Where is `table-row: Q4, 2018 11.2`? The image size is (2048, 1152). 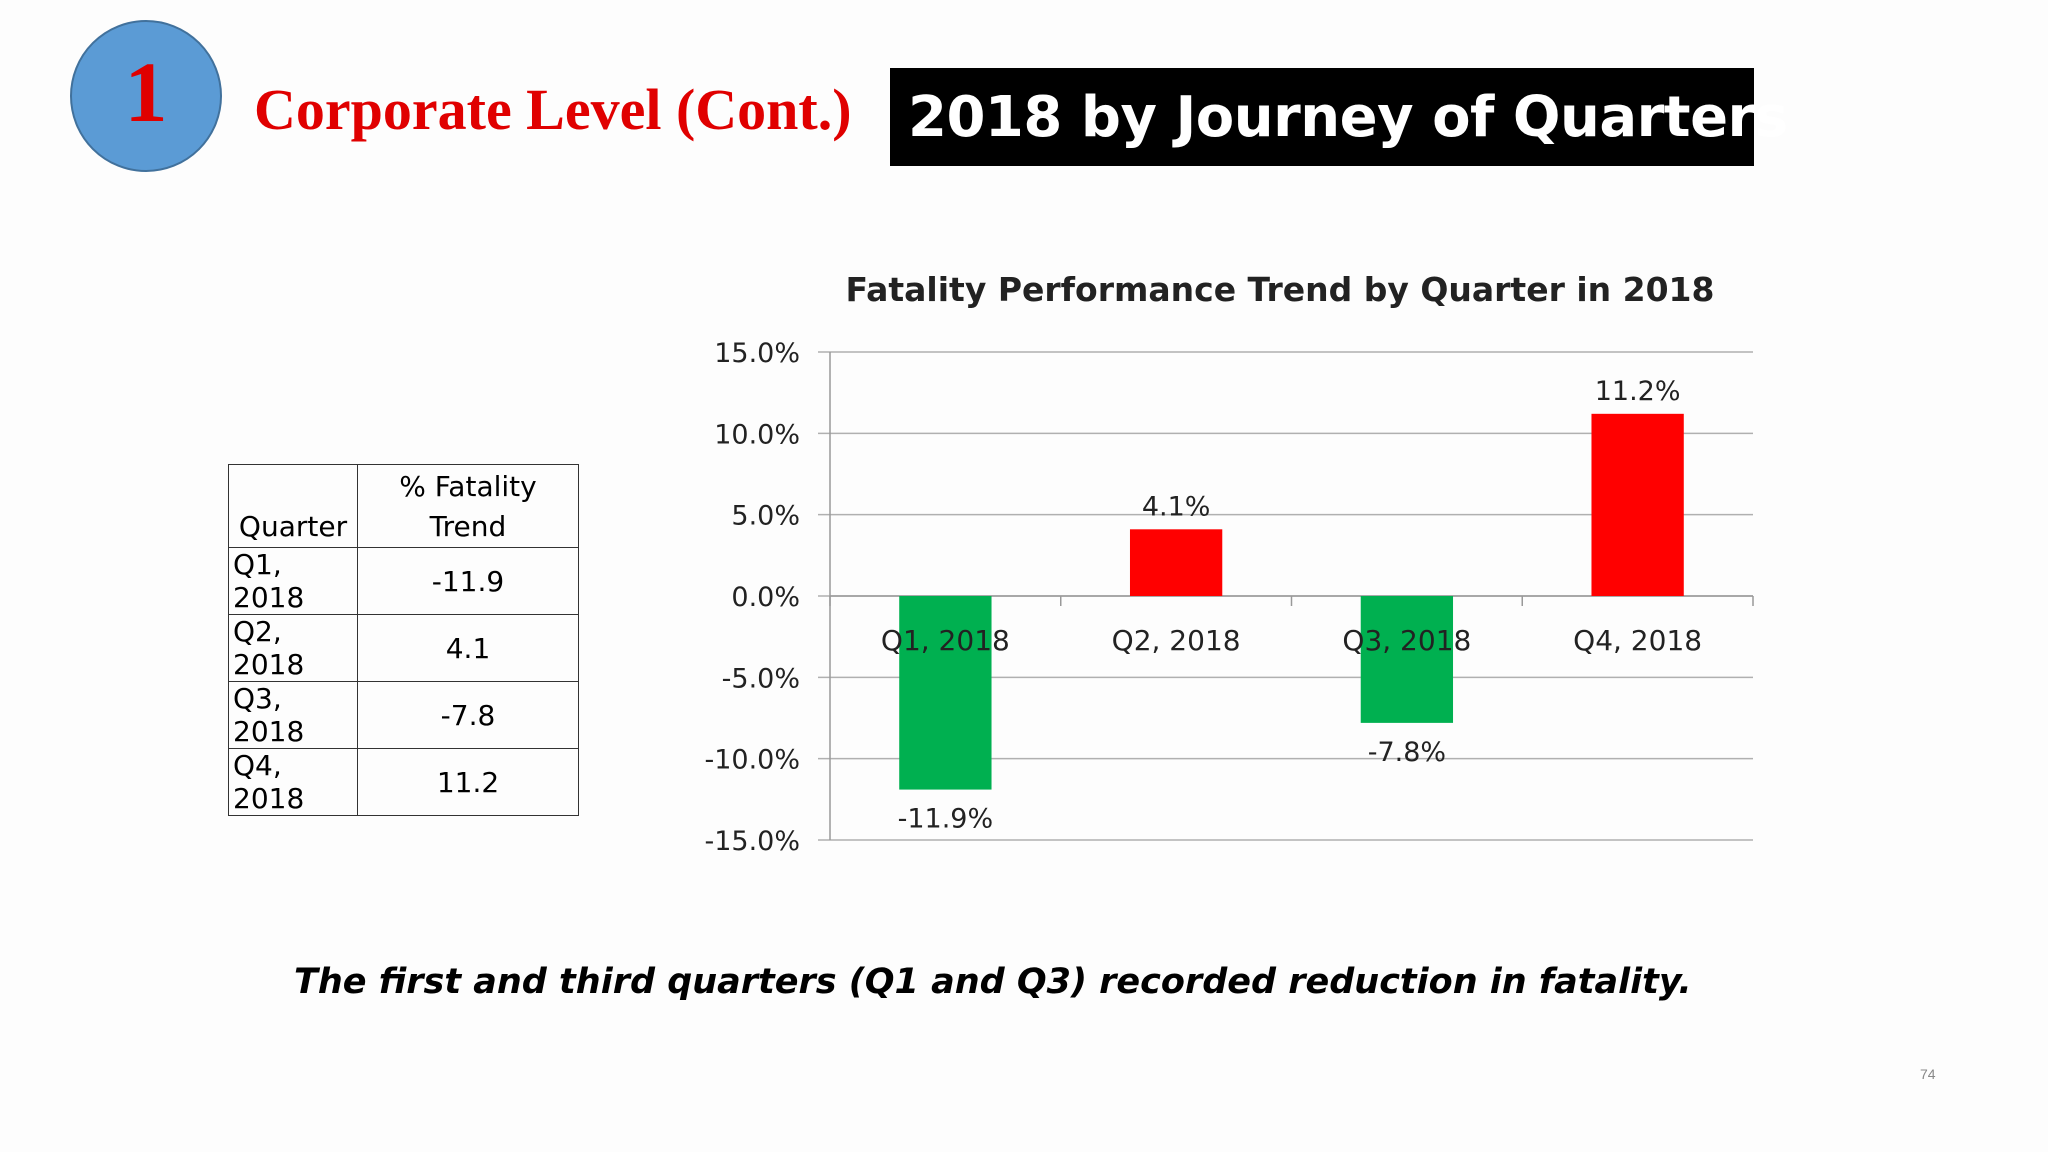 table-row: Q4, 2018 11.2 is located at coordinates (403, 782).